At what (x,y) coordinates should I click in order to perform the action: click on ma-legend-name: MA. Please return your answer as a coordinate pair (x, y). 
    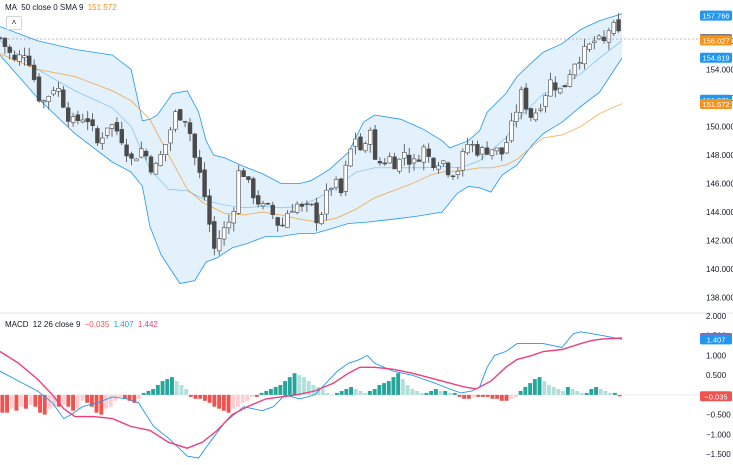
    Looking at the image, I should click on (11, 7).